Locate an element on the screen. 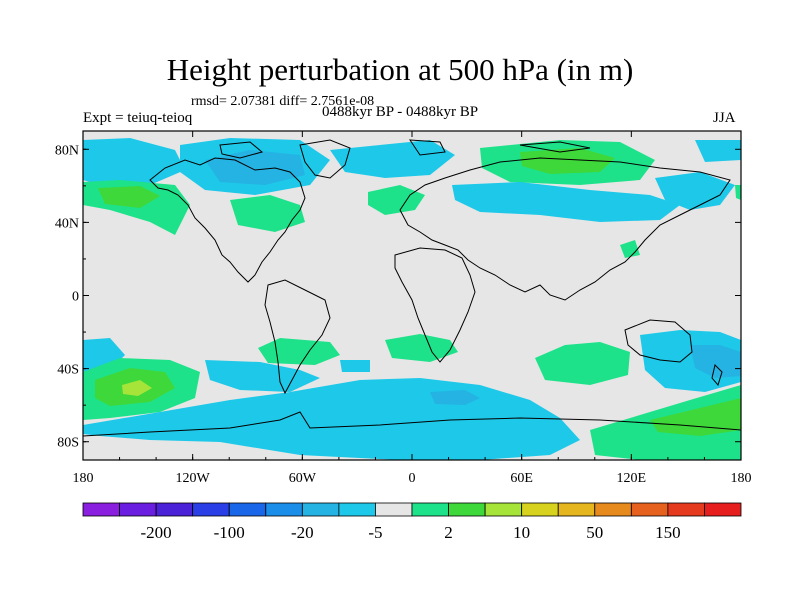 The width and height of the screenshot is (800, 600). north-atlantic-low-shade is located at coordinates (392, 159).